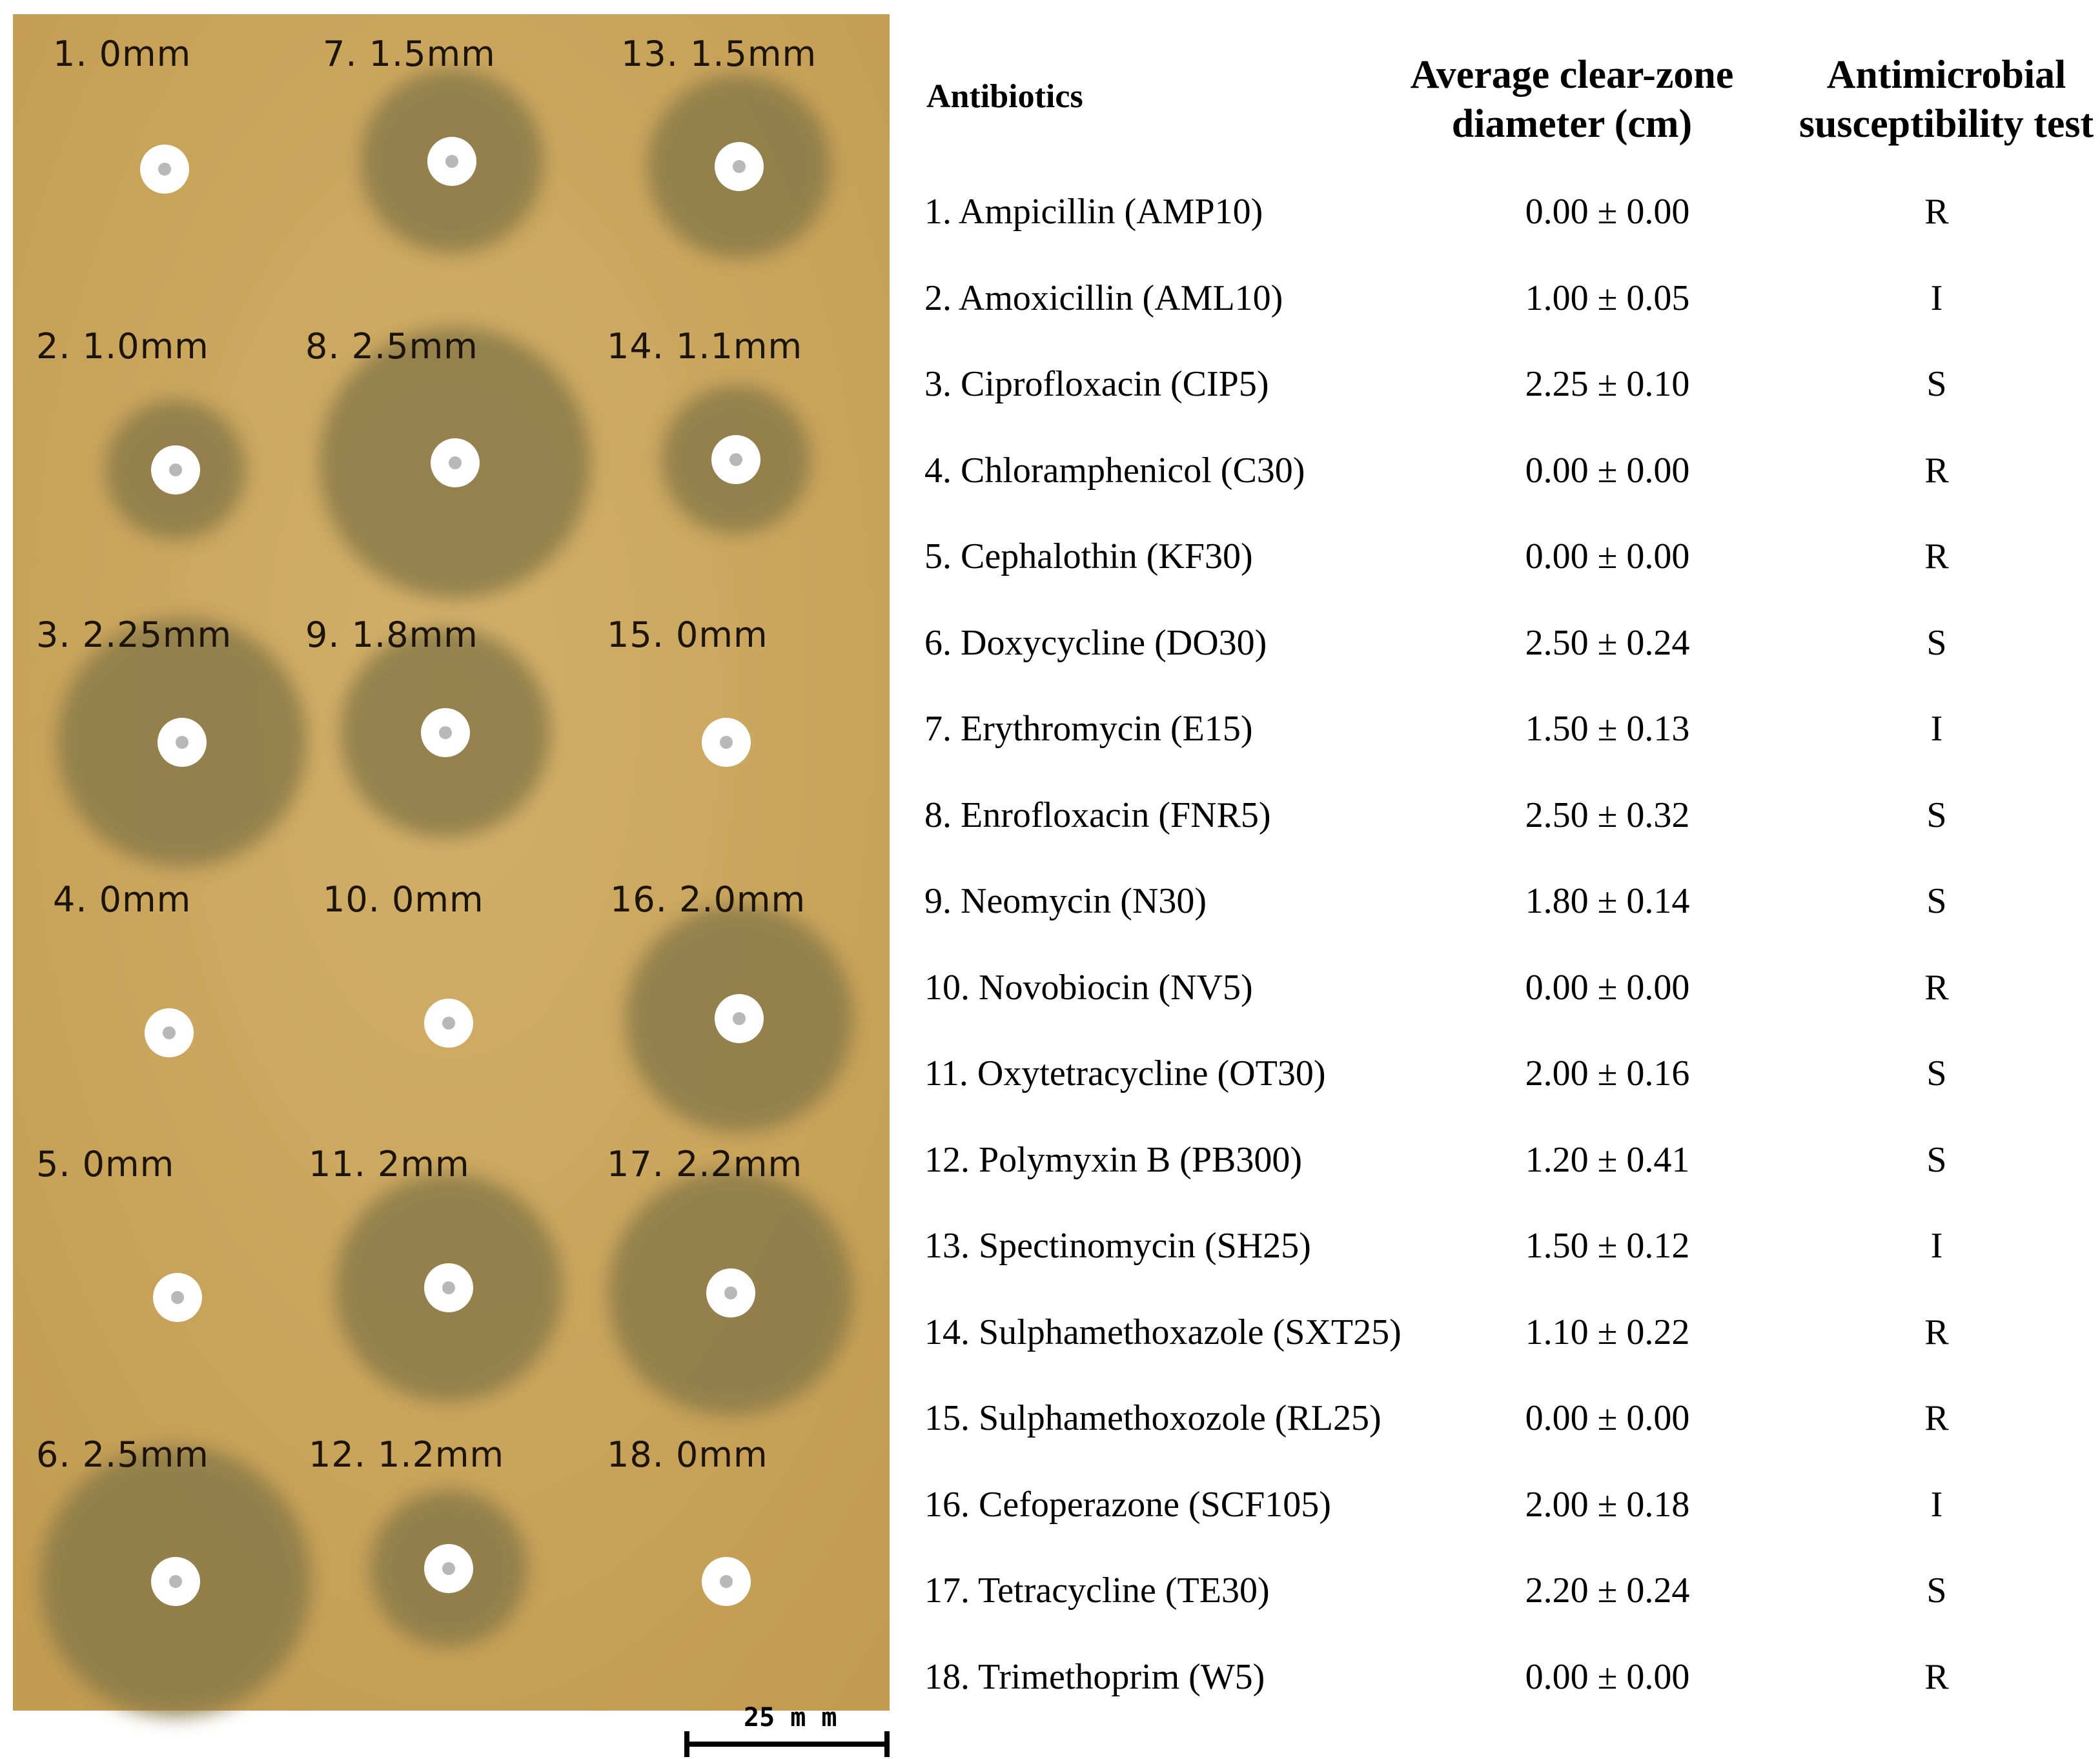  What do you see at coordinates (1088, 729) in the screenshot?
I see `row-antibiotic-name: 7. Erythromycin (E15)` at bounding box center [1088, 729].